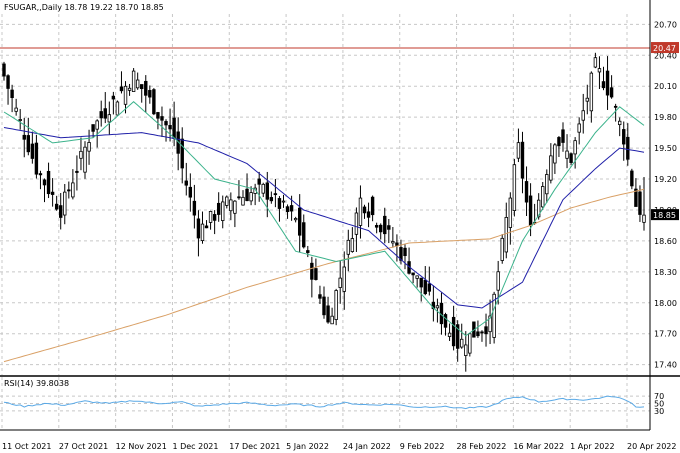  Describe the element at coordinates (307, 446) in the screenshot. I see `date-tick-label: 5 Jan 2022` at that location.